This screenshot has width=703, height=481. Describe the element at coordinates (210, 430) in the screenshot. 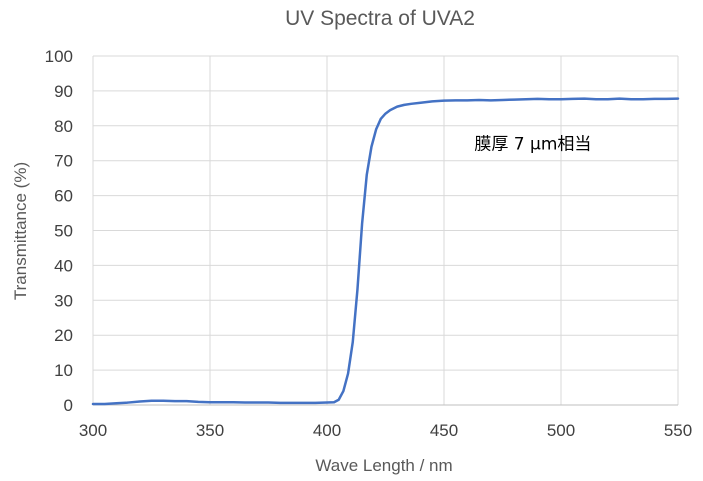

I see `x-tick-label: 350` at that location.